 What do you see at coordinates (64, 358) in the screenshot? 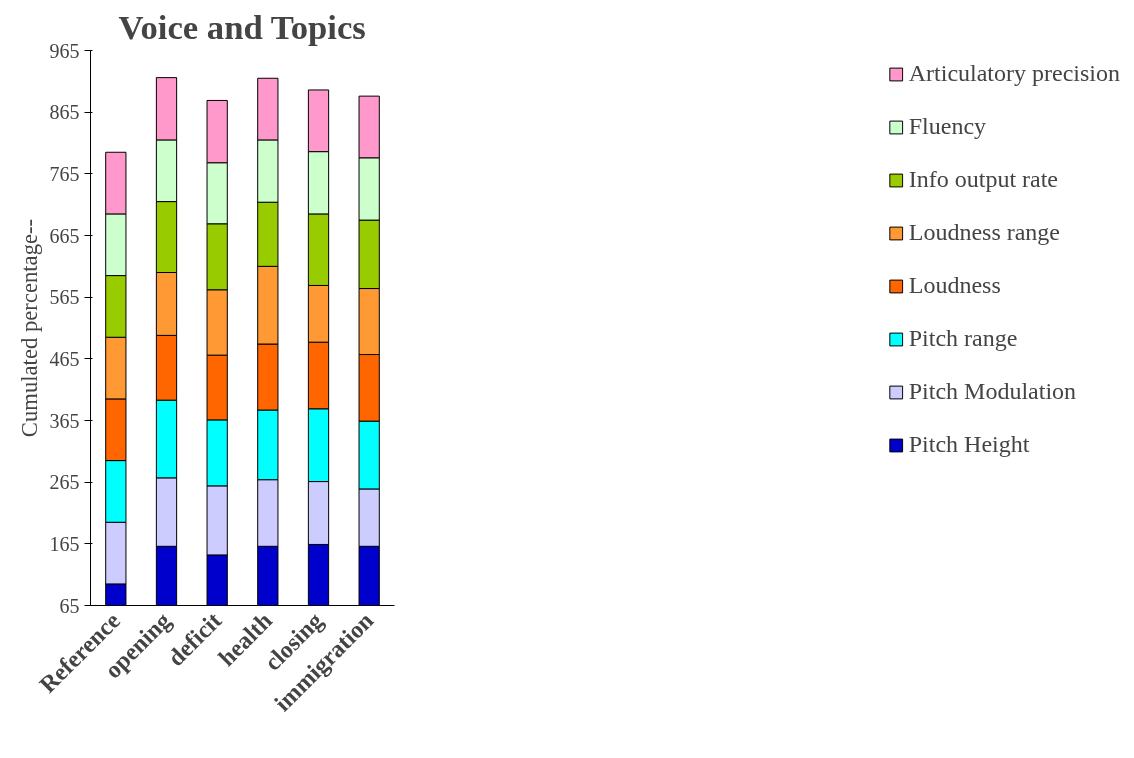
I see `y-tick-label: 465` at bounding box center [64, 358].